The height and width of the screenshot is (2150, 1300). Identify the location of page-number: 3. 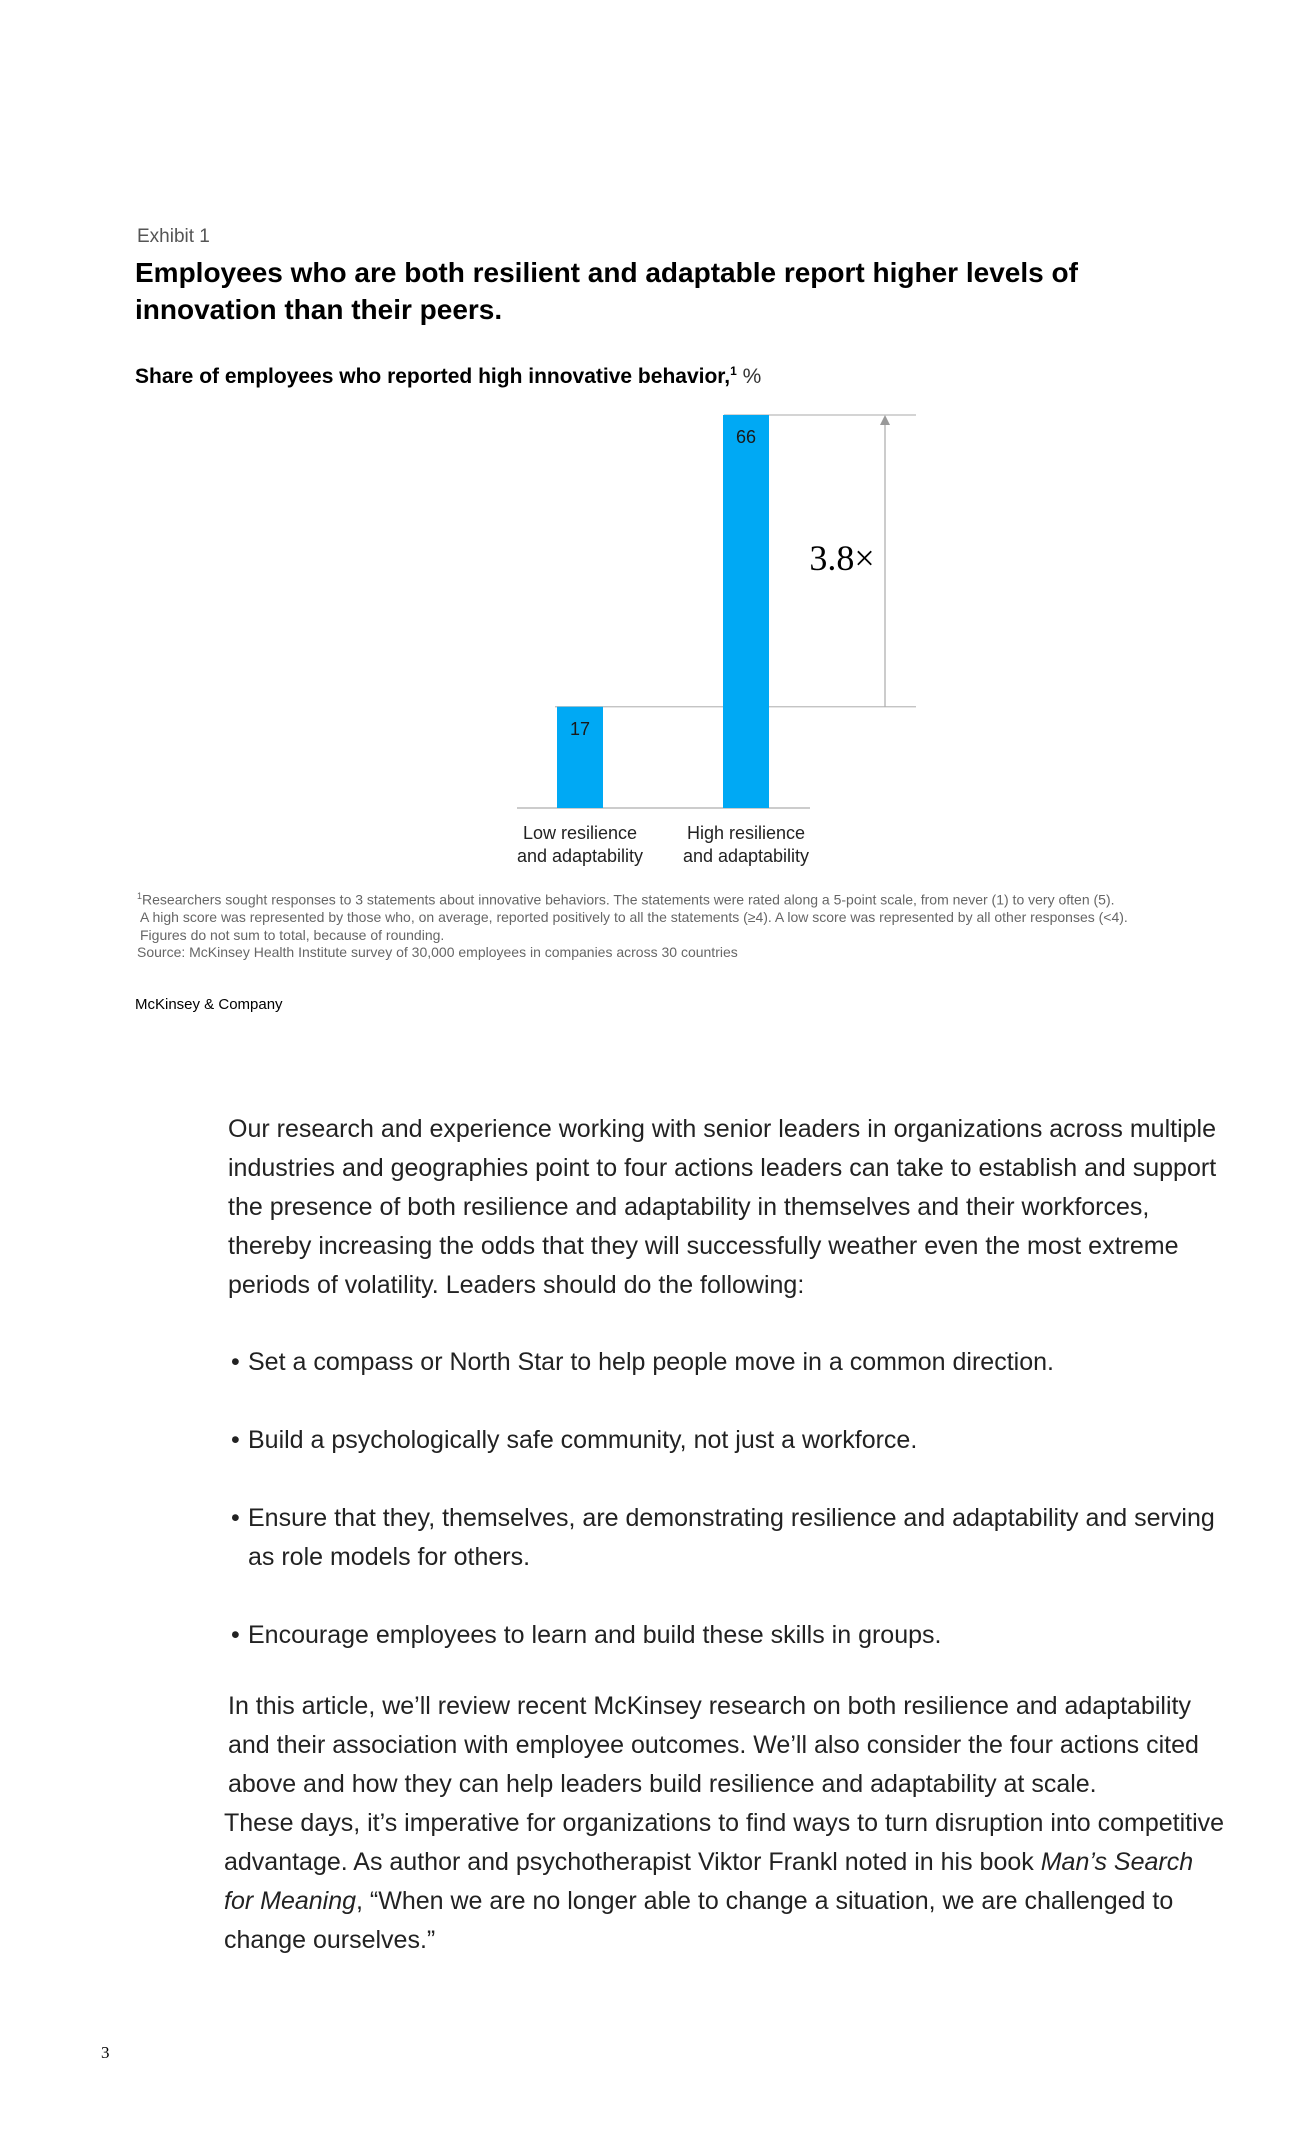
(105, 2052).